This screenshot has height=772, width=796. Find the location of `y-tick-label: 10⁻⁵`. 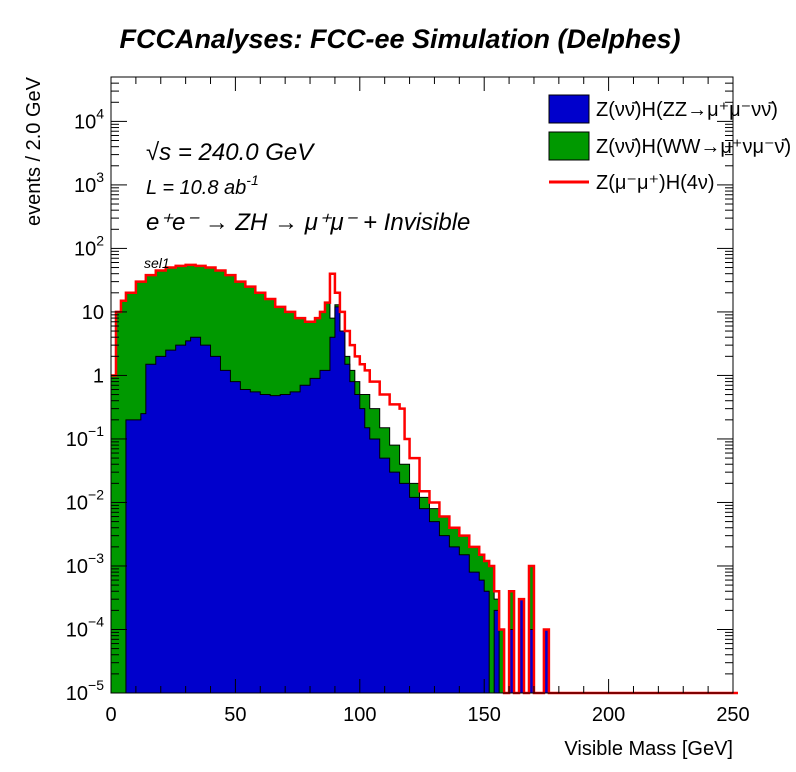

y-tick-label: 10⁻⁵ is located at coordinates (85, 691).